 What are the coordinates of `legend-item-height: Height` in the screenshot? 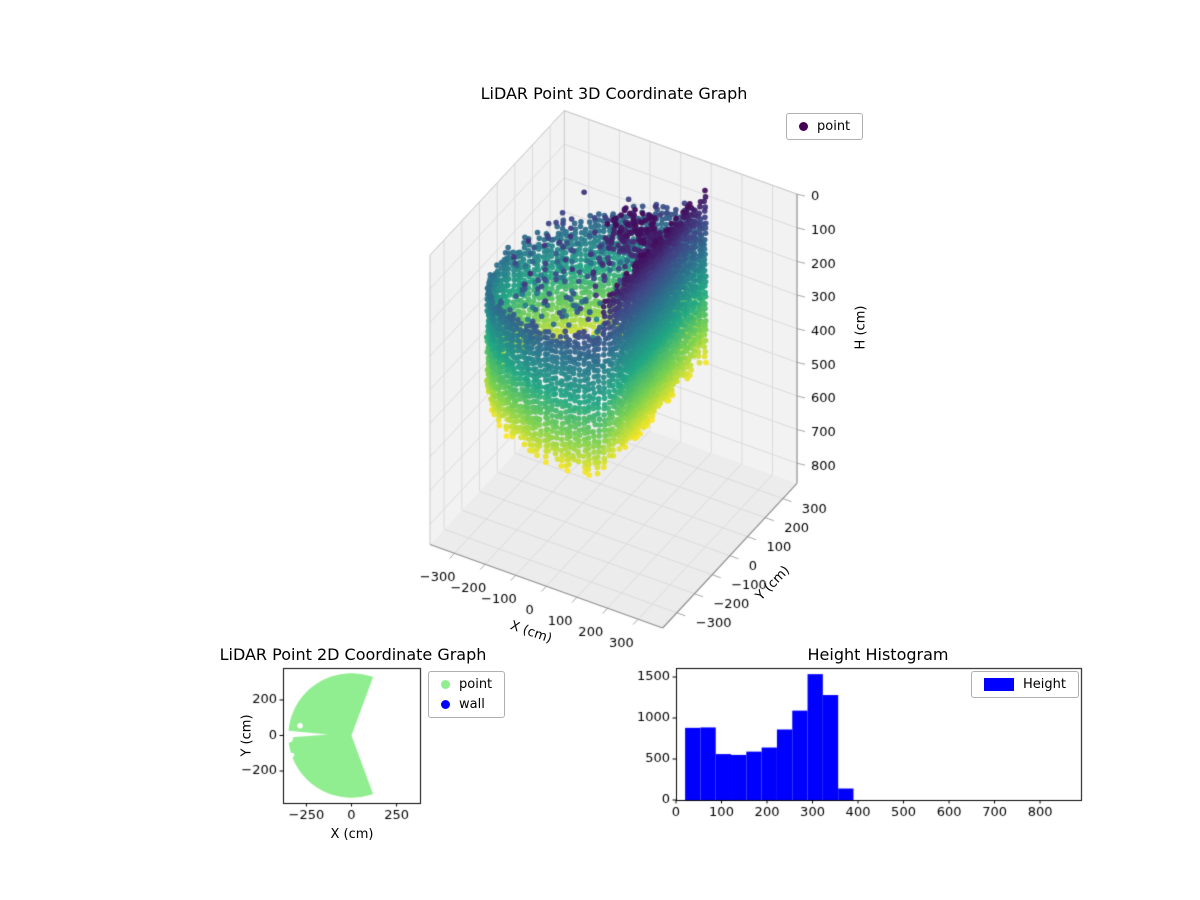 It's located at (1025, 684).